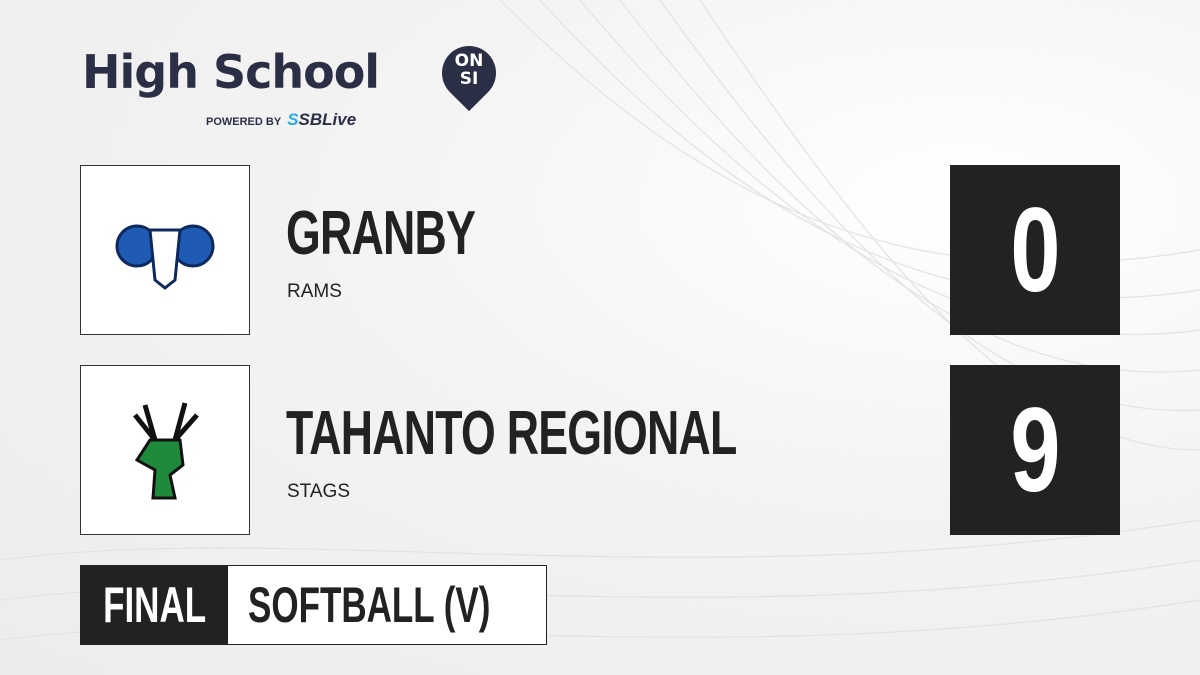 This screenshot has width=1200, height=675. What do you see at coordinates (511, 433) in the screenshot?
I see `away-team-name: TAHANTO REGIONAL` at bounding box center [511, 433].